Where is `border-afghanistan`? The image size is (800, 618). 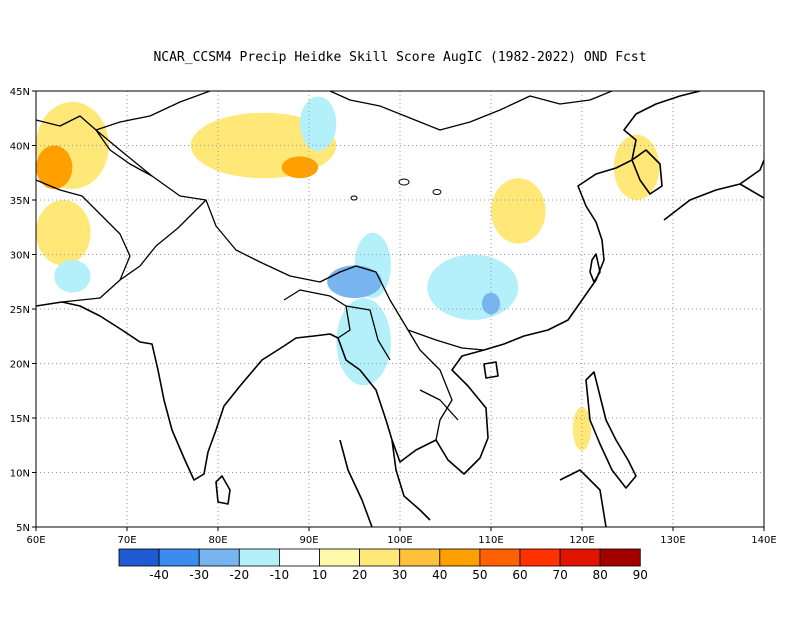 border-afghanistan is located at coordinates (83, 230).